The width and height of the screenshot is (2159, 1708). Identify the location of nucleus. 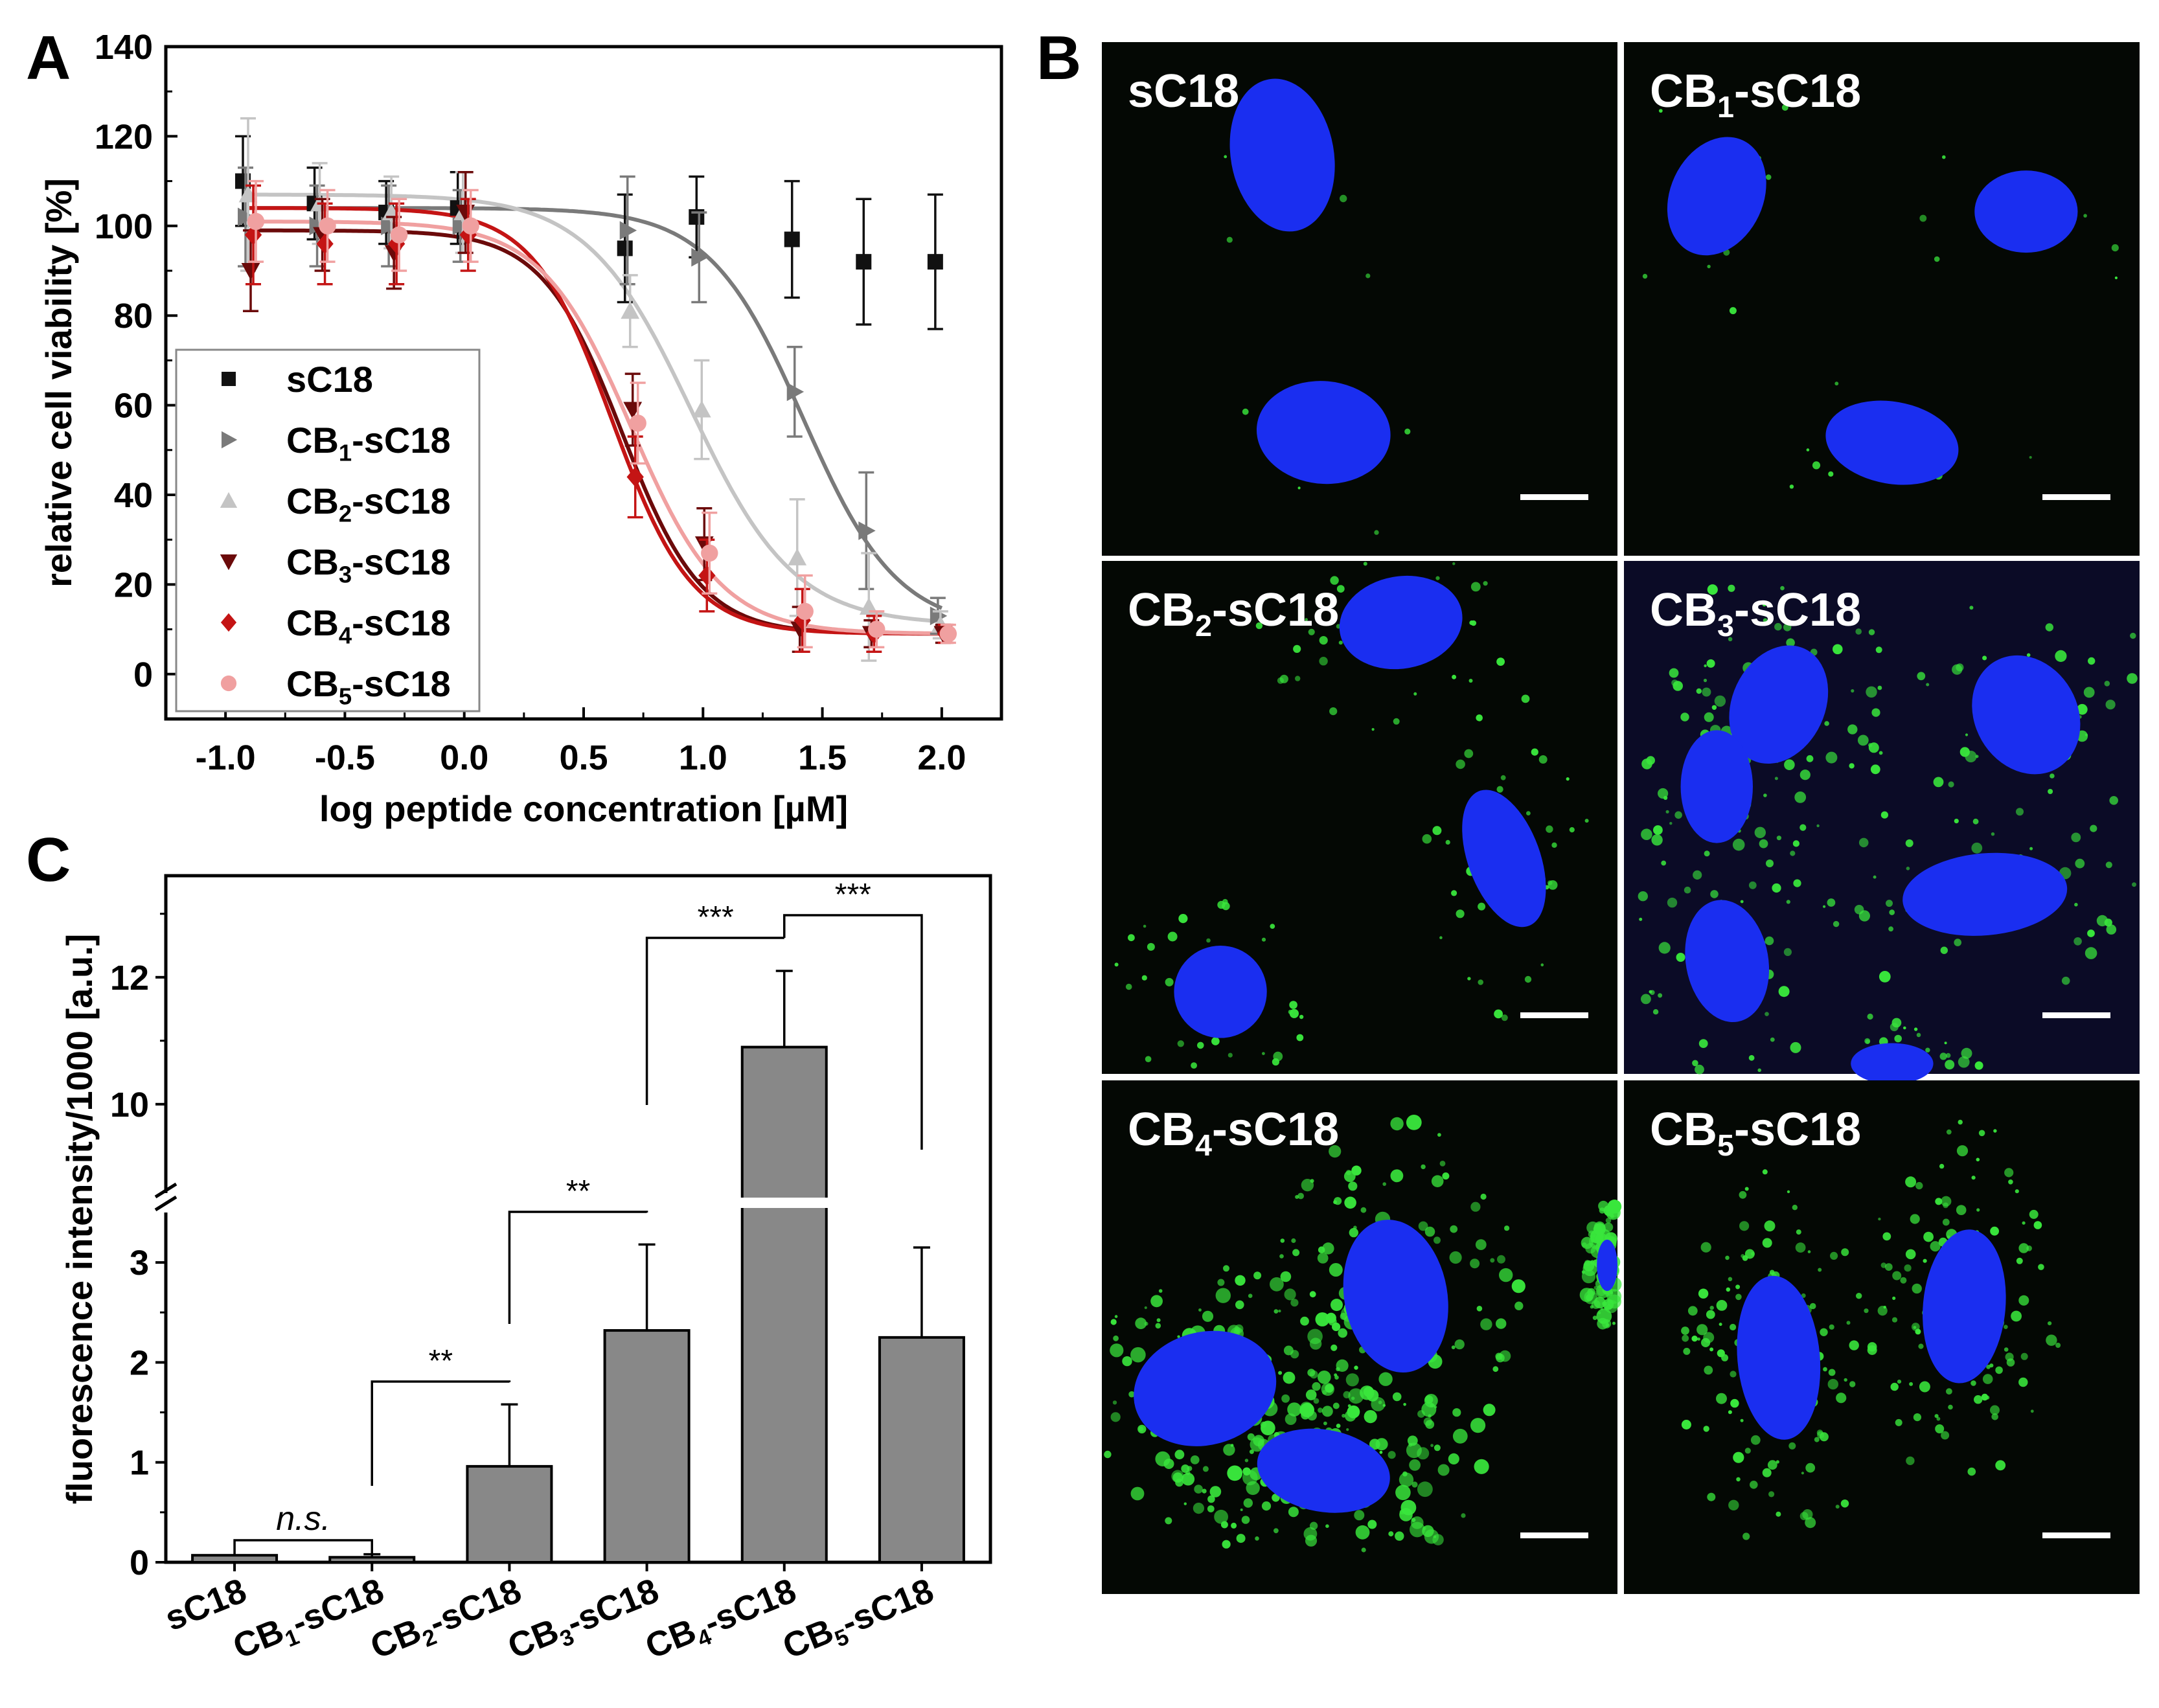
(1716, 196).